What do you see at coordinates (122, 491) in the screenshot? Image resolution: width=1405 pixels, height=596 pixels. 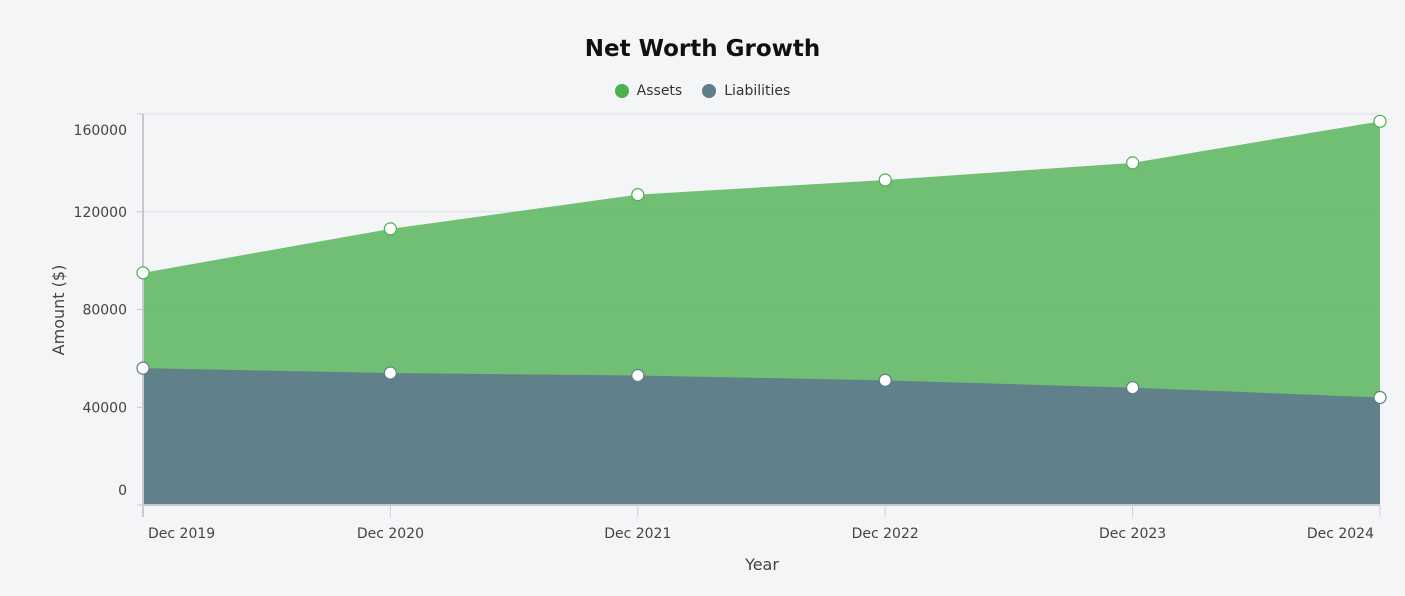 I see `y-tick-label: 0` at bounding box center [122, 491].